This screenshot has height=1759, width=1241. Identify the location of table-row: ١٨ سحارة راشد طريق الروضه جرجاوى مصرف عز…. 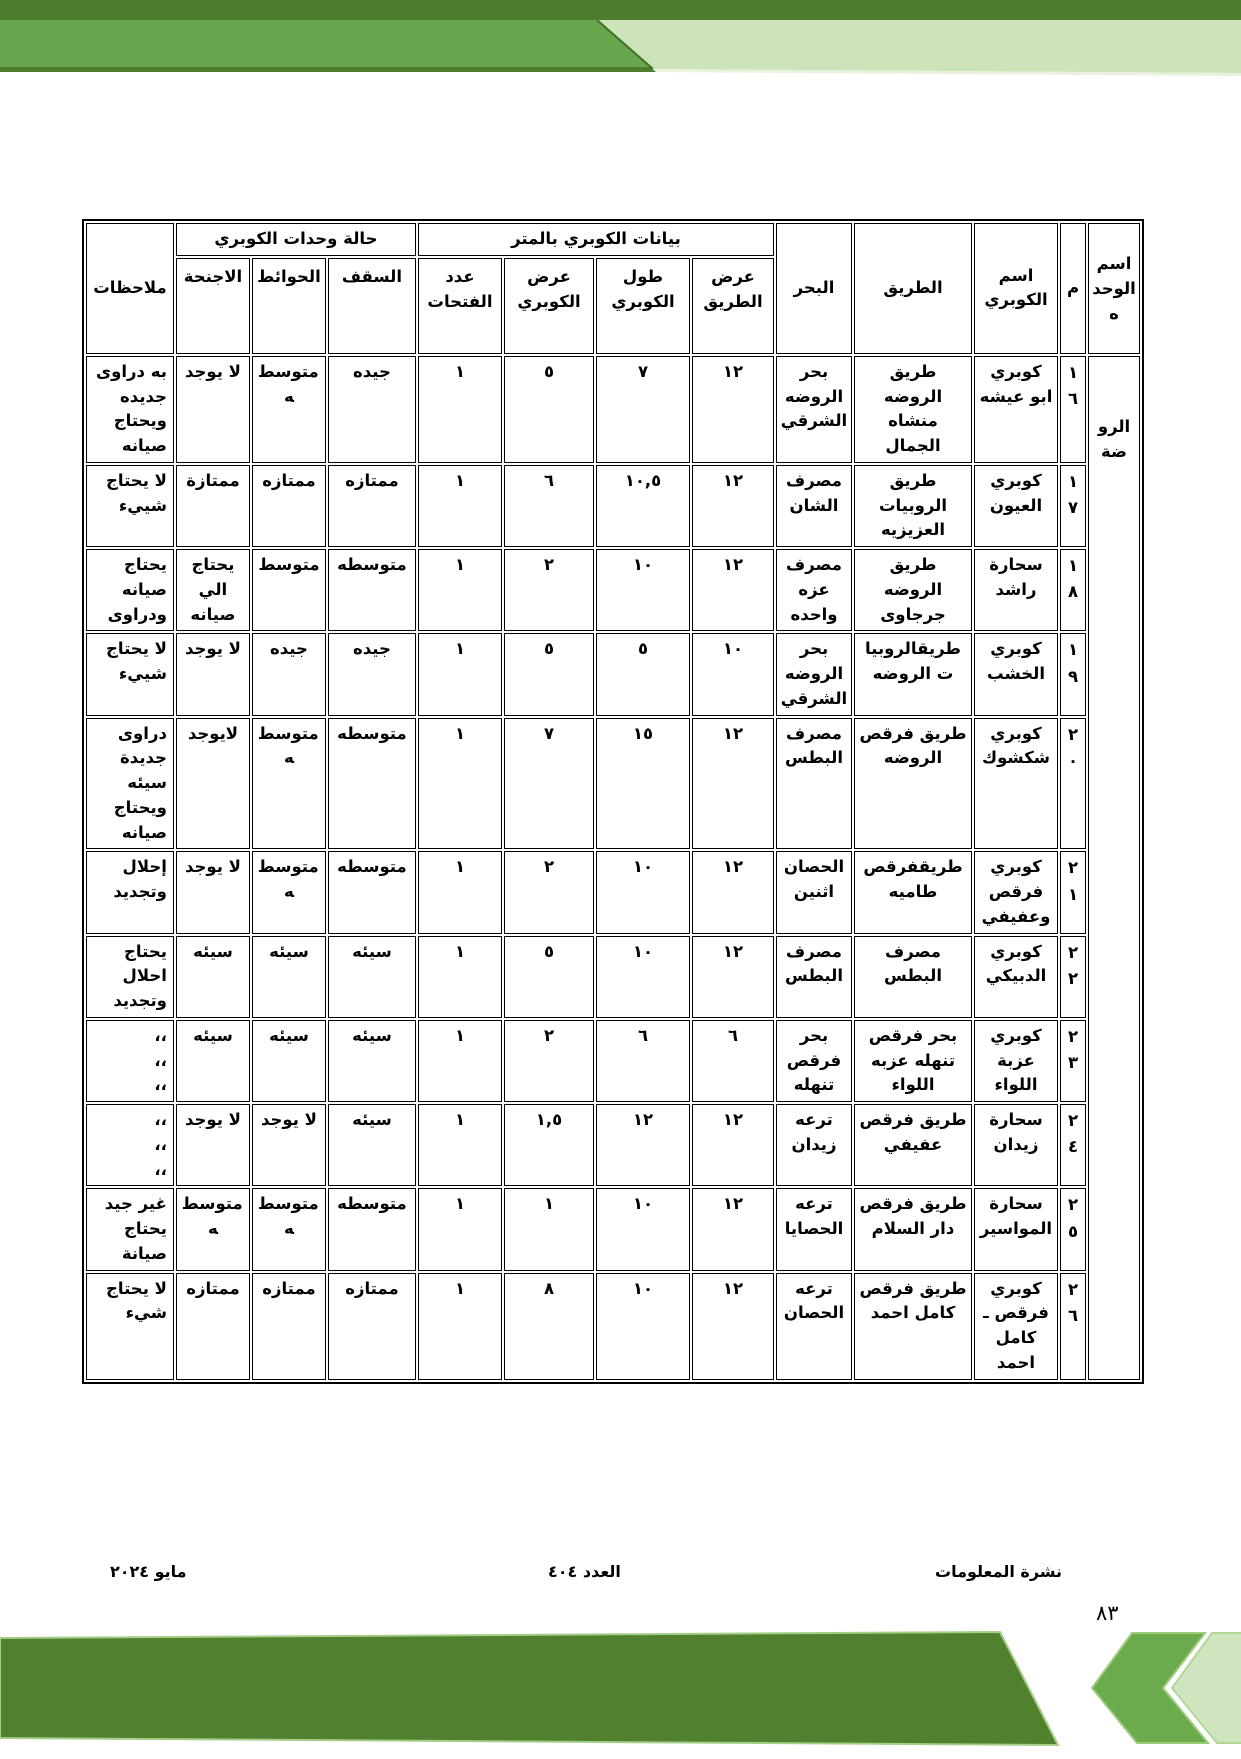
(612, 590).